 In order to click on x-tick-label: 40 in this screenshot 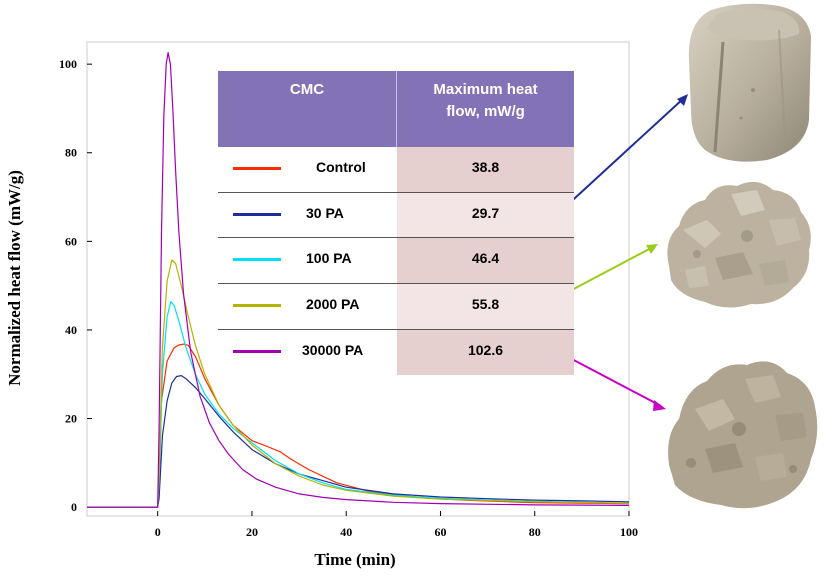, I will do `click(346, 532)`.